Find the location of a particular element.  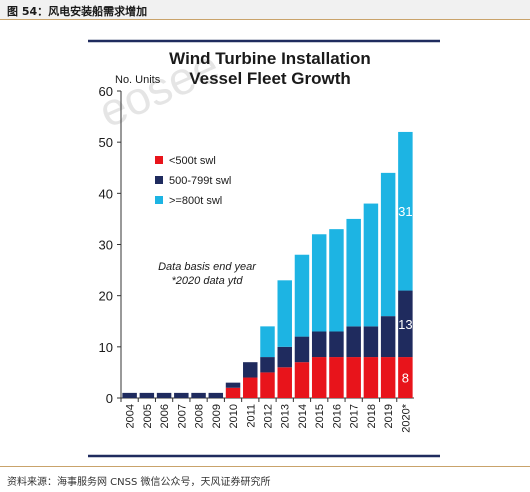

legend-label-mid: 500-799t swl is located at coordinates (200, 181).